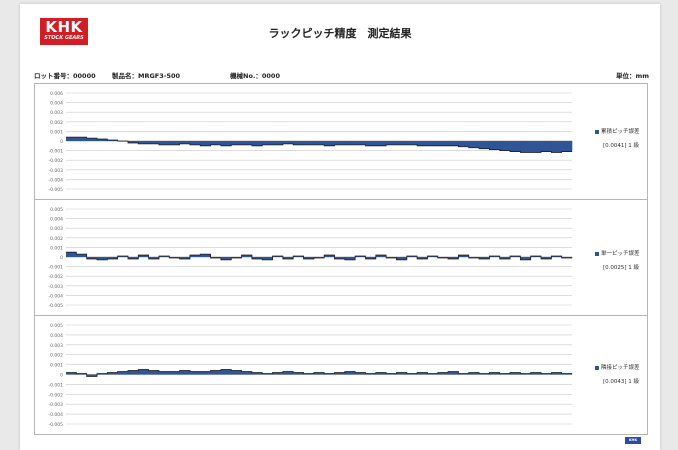  I want to click on legend-single: 単一ピッチ誤差 [0.0025] 1 級, so click(617, 261).